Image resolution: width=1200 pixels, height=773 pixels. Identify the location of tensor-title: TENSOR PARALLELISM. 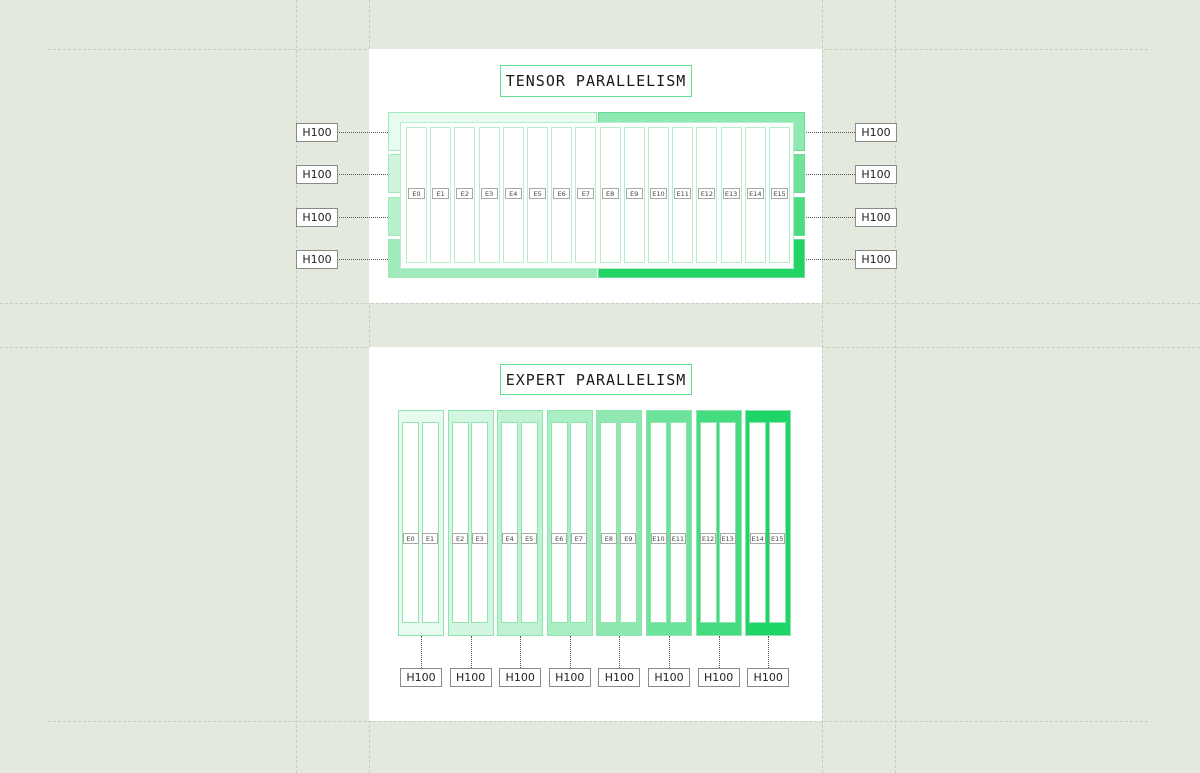
(596, 81).